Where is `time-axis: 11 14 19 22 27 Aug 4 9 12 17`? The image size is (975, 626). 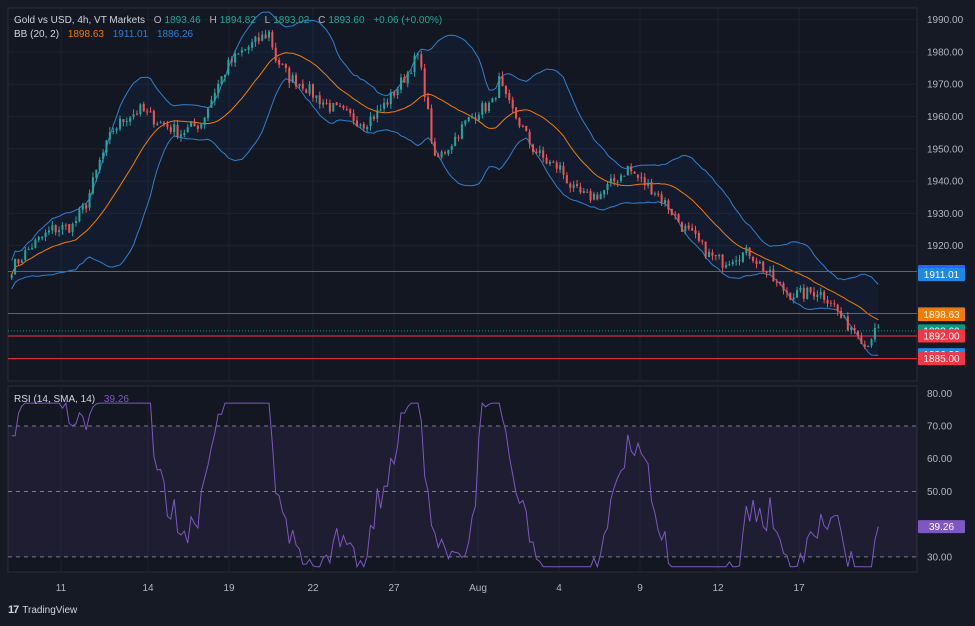
time-axis: 11 14 19 22 27 Aug 4 9 12 17 is located at coordinates (430, 588).